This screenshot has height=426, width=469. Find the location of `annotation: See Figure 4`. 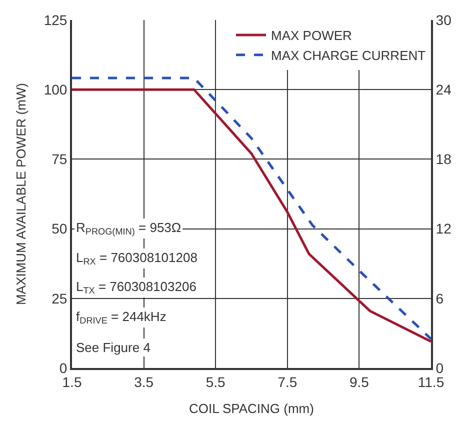

annotation: See Figure 4 is located at coordinates (113, 347).